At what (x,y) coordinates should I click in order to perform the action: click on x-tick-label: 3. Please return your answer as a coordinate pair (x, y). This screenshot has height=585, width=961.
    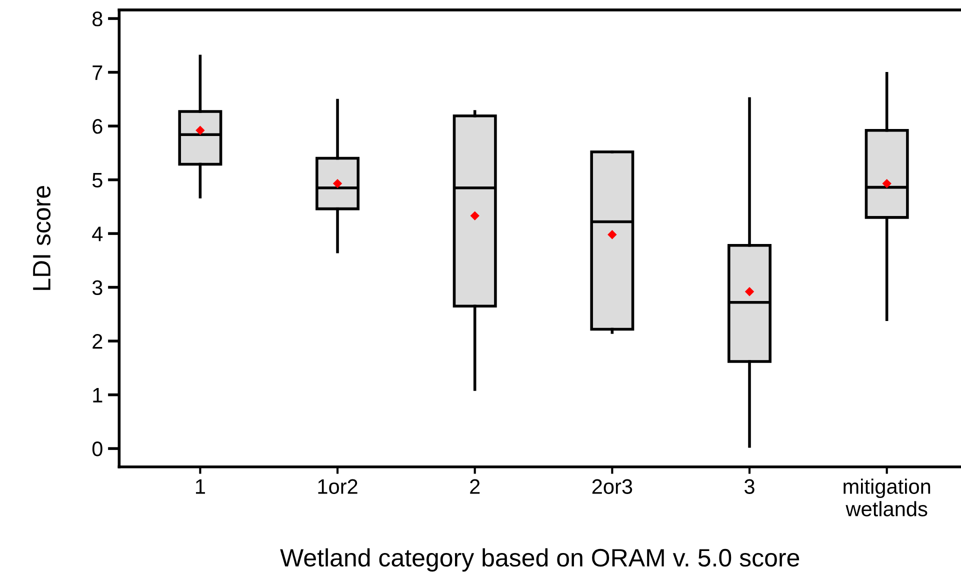
    Looking at the image, I should click on (749, 486).